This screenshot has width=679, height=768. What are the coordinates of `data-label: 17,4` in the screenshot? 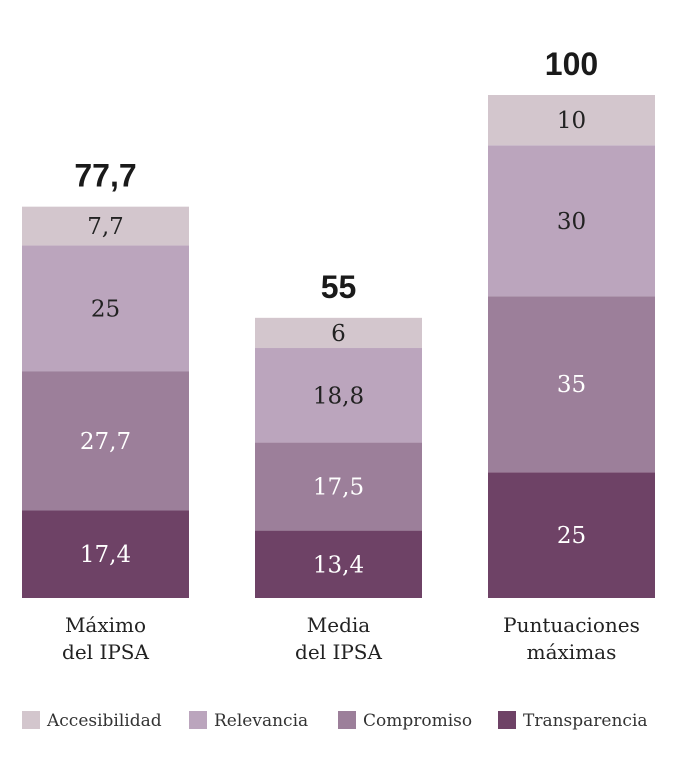 It's located at (105, 555).